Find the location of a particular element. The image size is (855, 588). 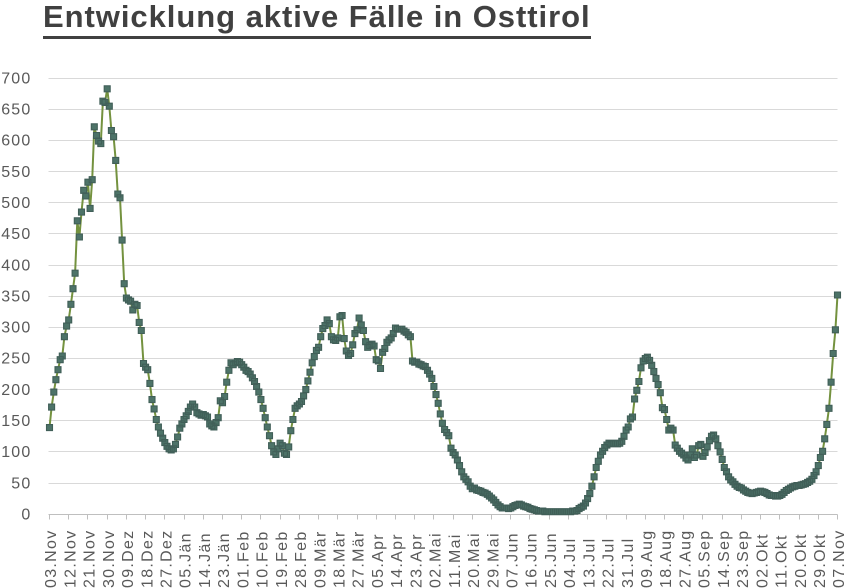

svg-text: 20.Okt is located at coordinates (801, 560).